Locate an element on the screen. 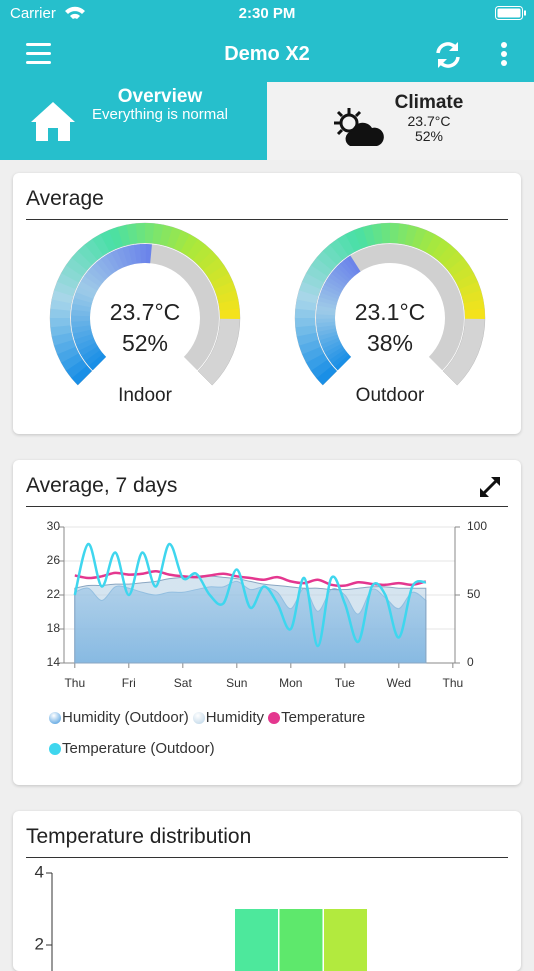  humidity-arc is located at coordinates (111, 307).